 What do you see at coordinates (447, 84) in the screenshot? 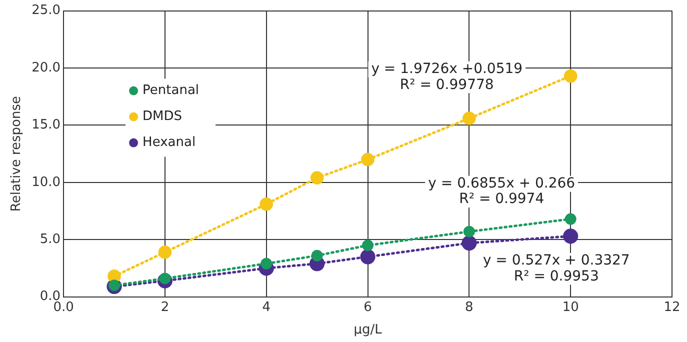
I see `annotation: R² = 0.99778` at bounding box center [447, 84].